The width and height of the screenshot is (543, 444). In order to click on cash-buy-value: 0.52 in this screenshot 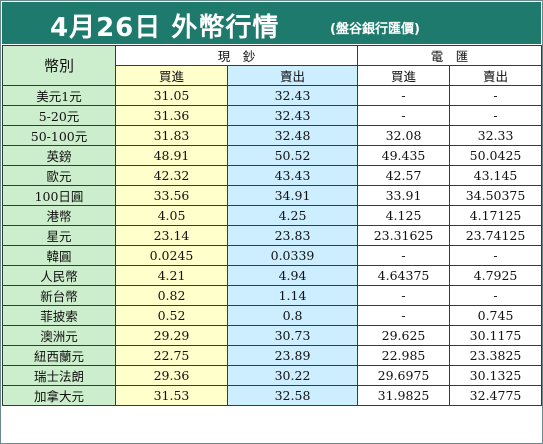, I will do `click(171, 315)`.